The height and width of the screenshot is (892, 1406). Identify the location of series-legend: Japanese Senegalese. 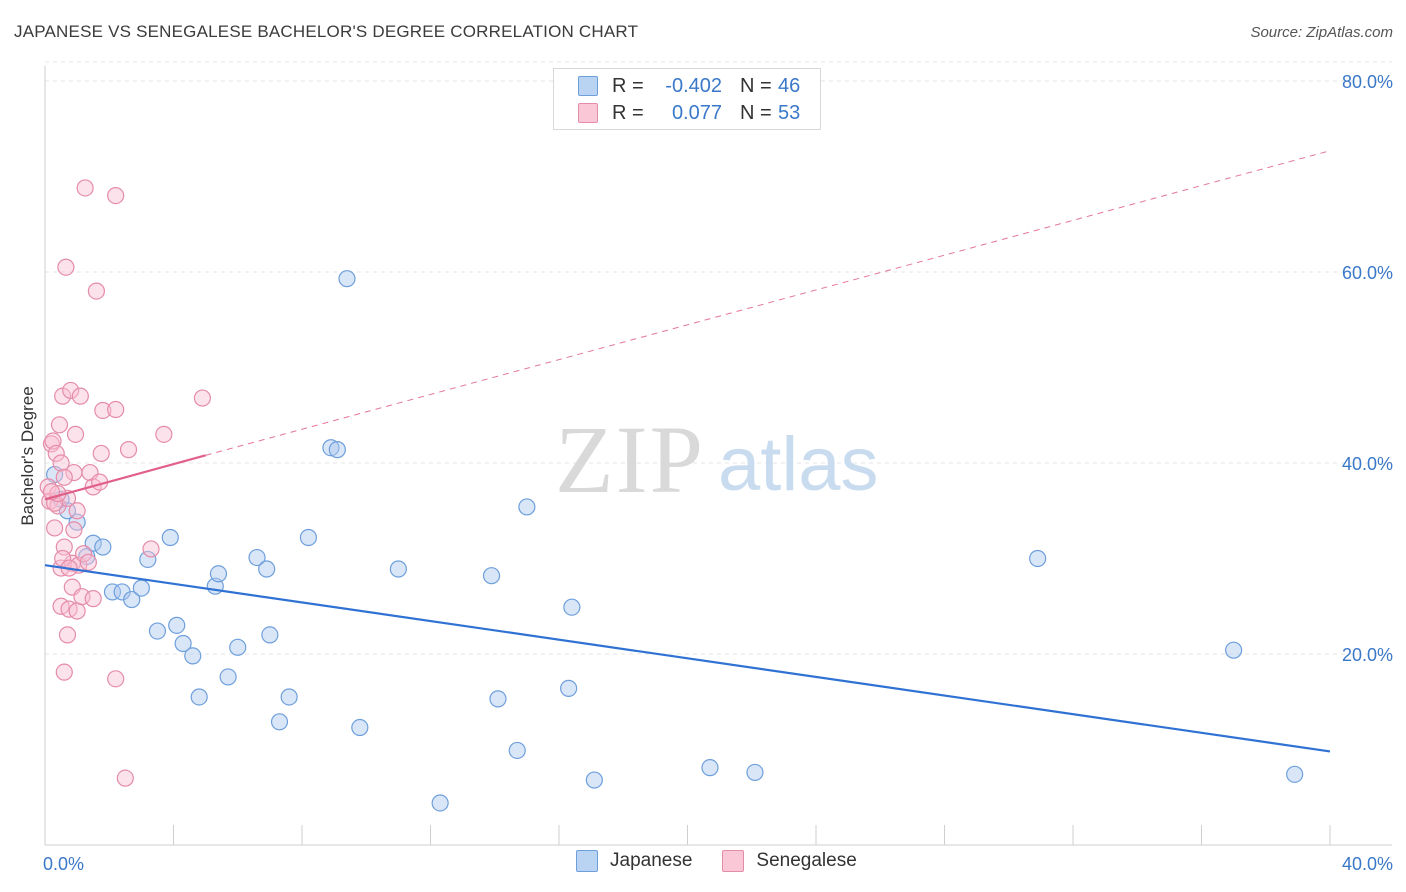
(731, 861).